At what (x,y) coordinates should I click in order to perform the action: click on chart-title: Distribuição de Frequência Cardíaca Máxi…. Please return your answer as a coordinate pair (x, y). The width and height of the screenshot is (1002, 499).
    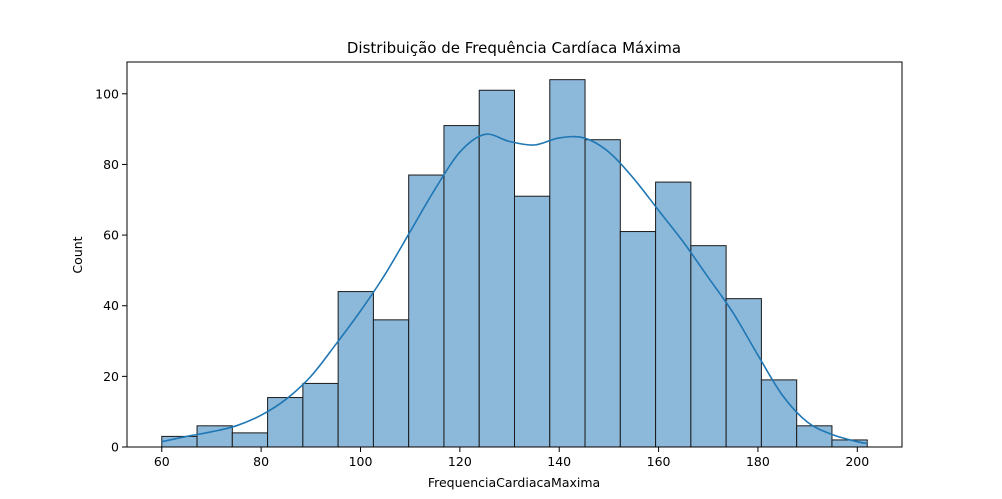
    Looking at the image, I should click on (514, 48).